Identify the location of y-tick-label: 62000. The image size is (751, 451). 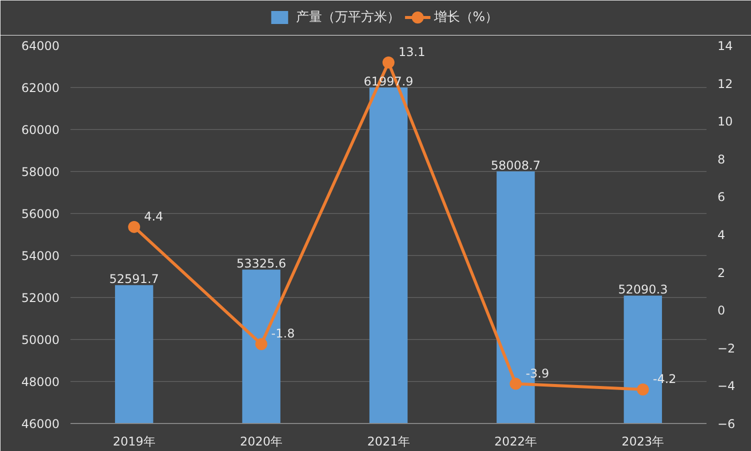
(40, 88).